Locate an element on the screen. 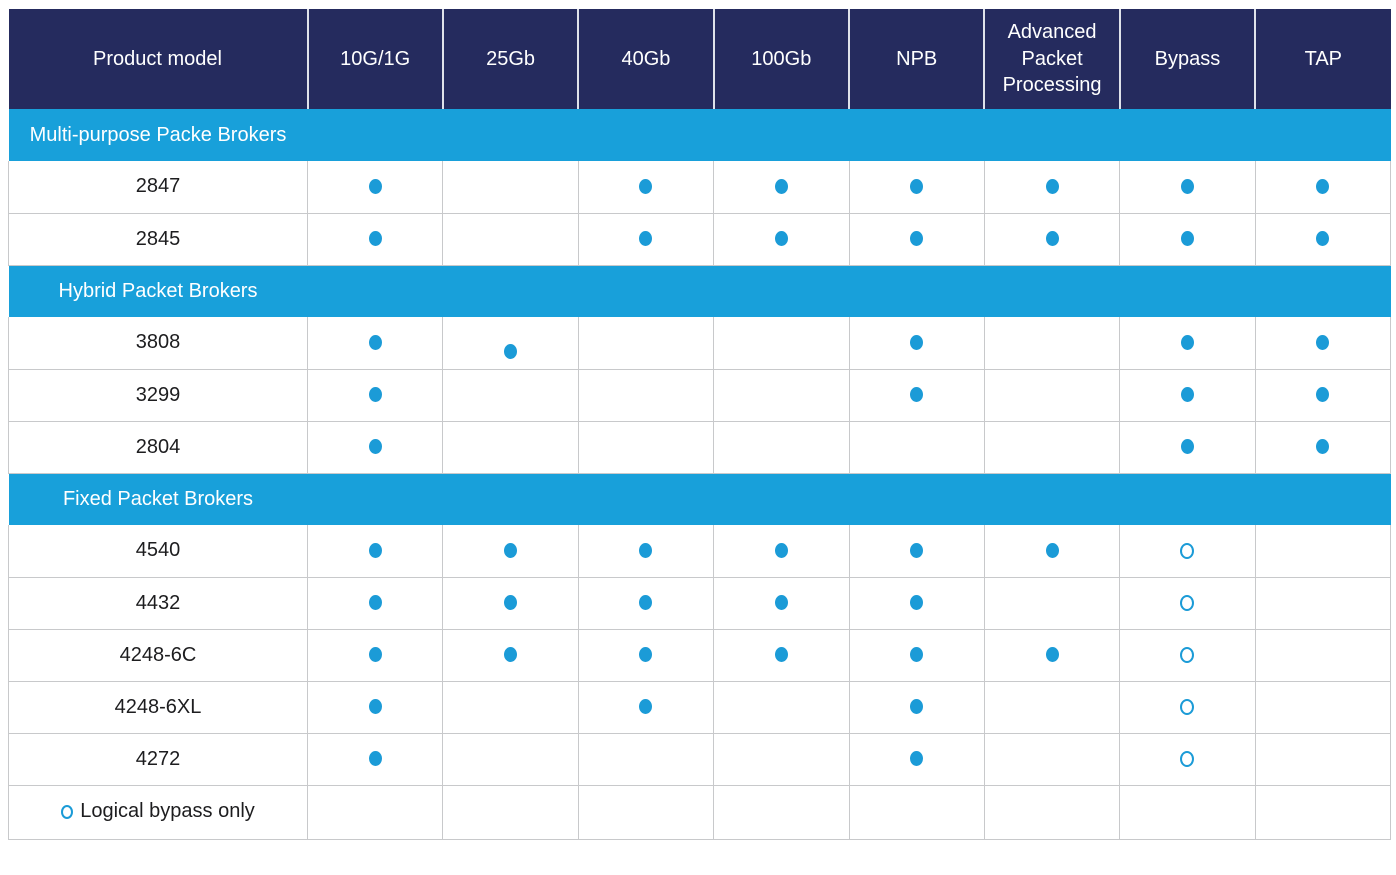 The height and width of the screenshot is (875, 1396). column-header-bypass: Bypass is located at coordinates (1188, 59).